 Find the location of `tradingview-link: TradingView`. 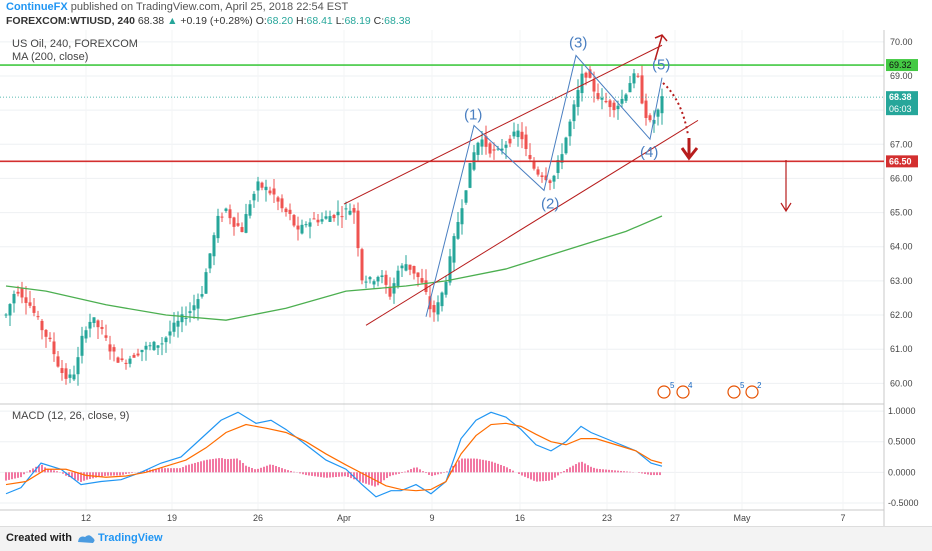

tradingview-link: TradingView is located at coordinates (130, 538).